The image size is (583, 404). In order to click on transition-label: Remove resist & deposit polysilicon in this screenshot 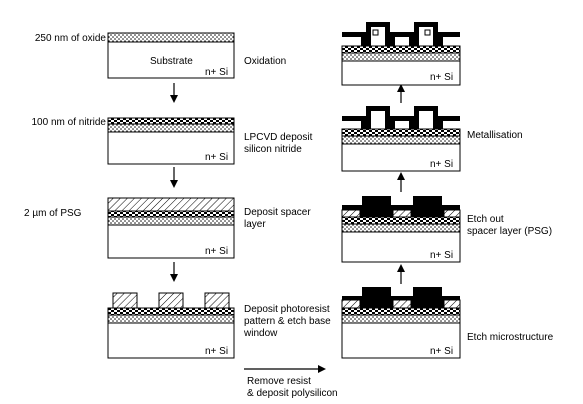, I will do `click(292, 387)`.